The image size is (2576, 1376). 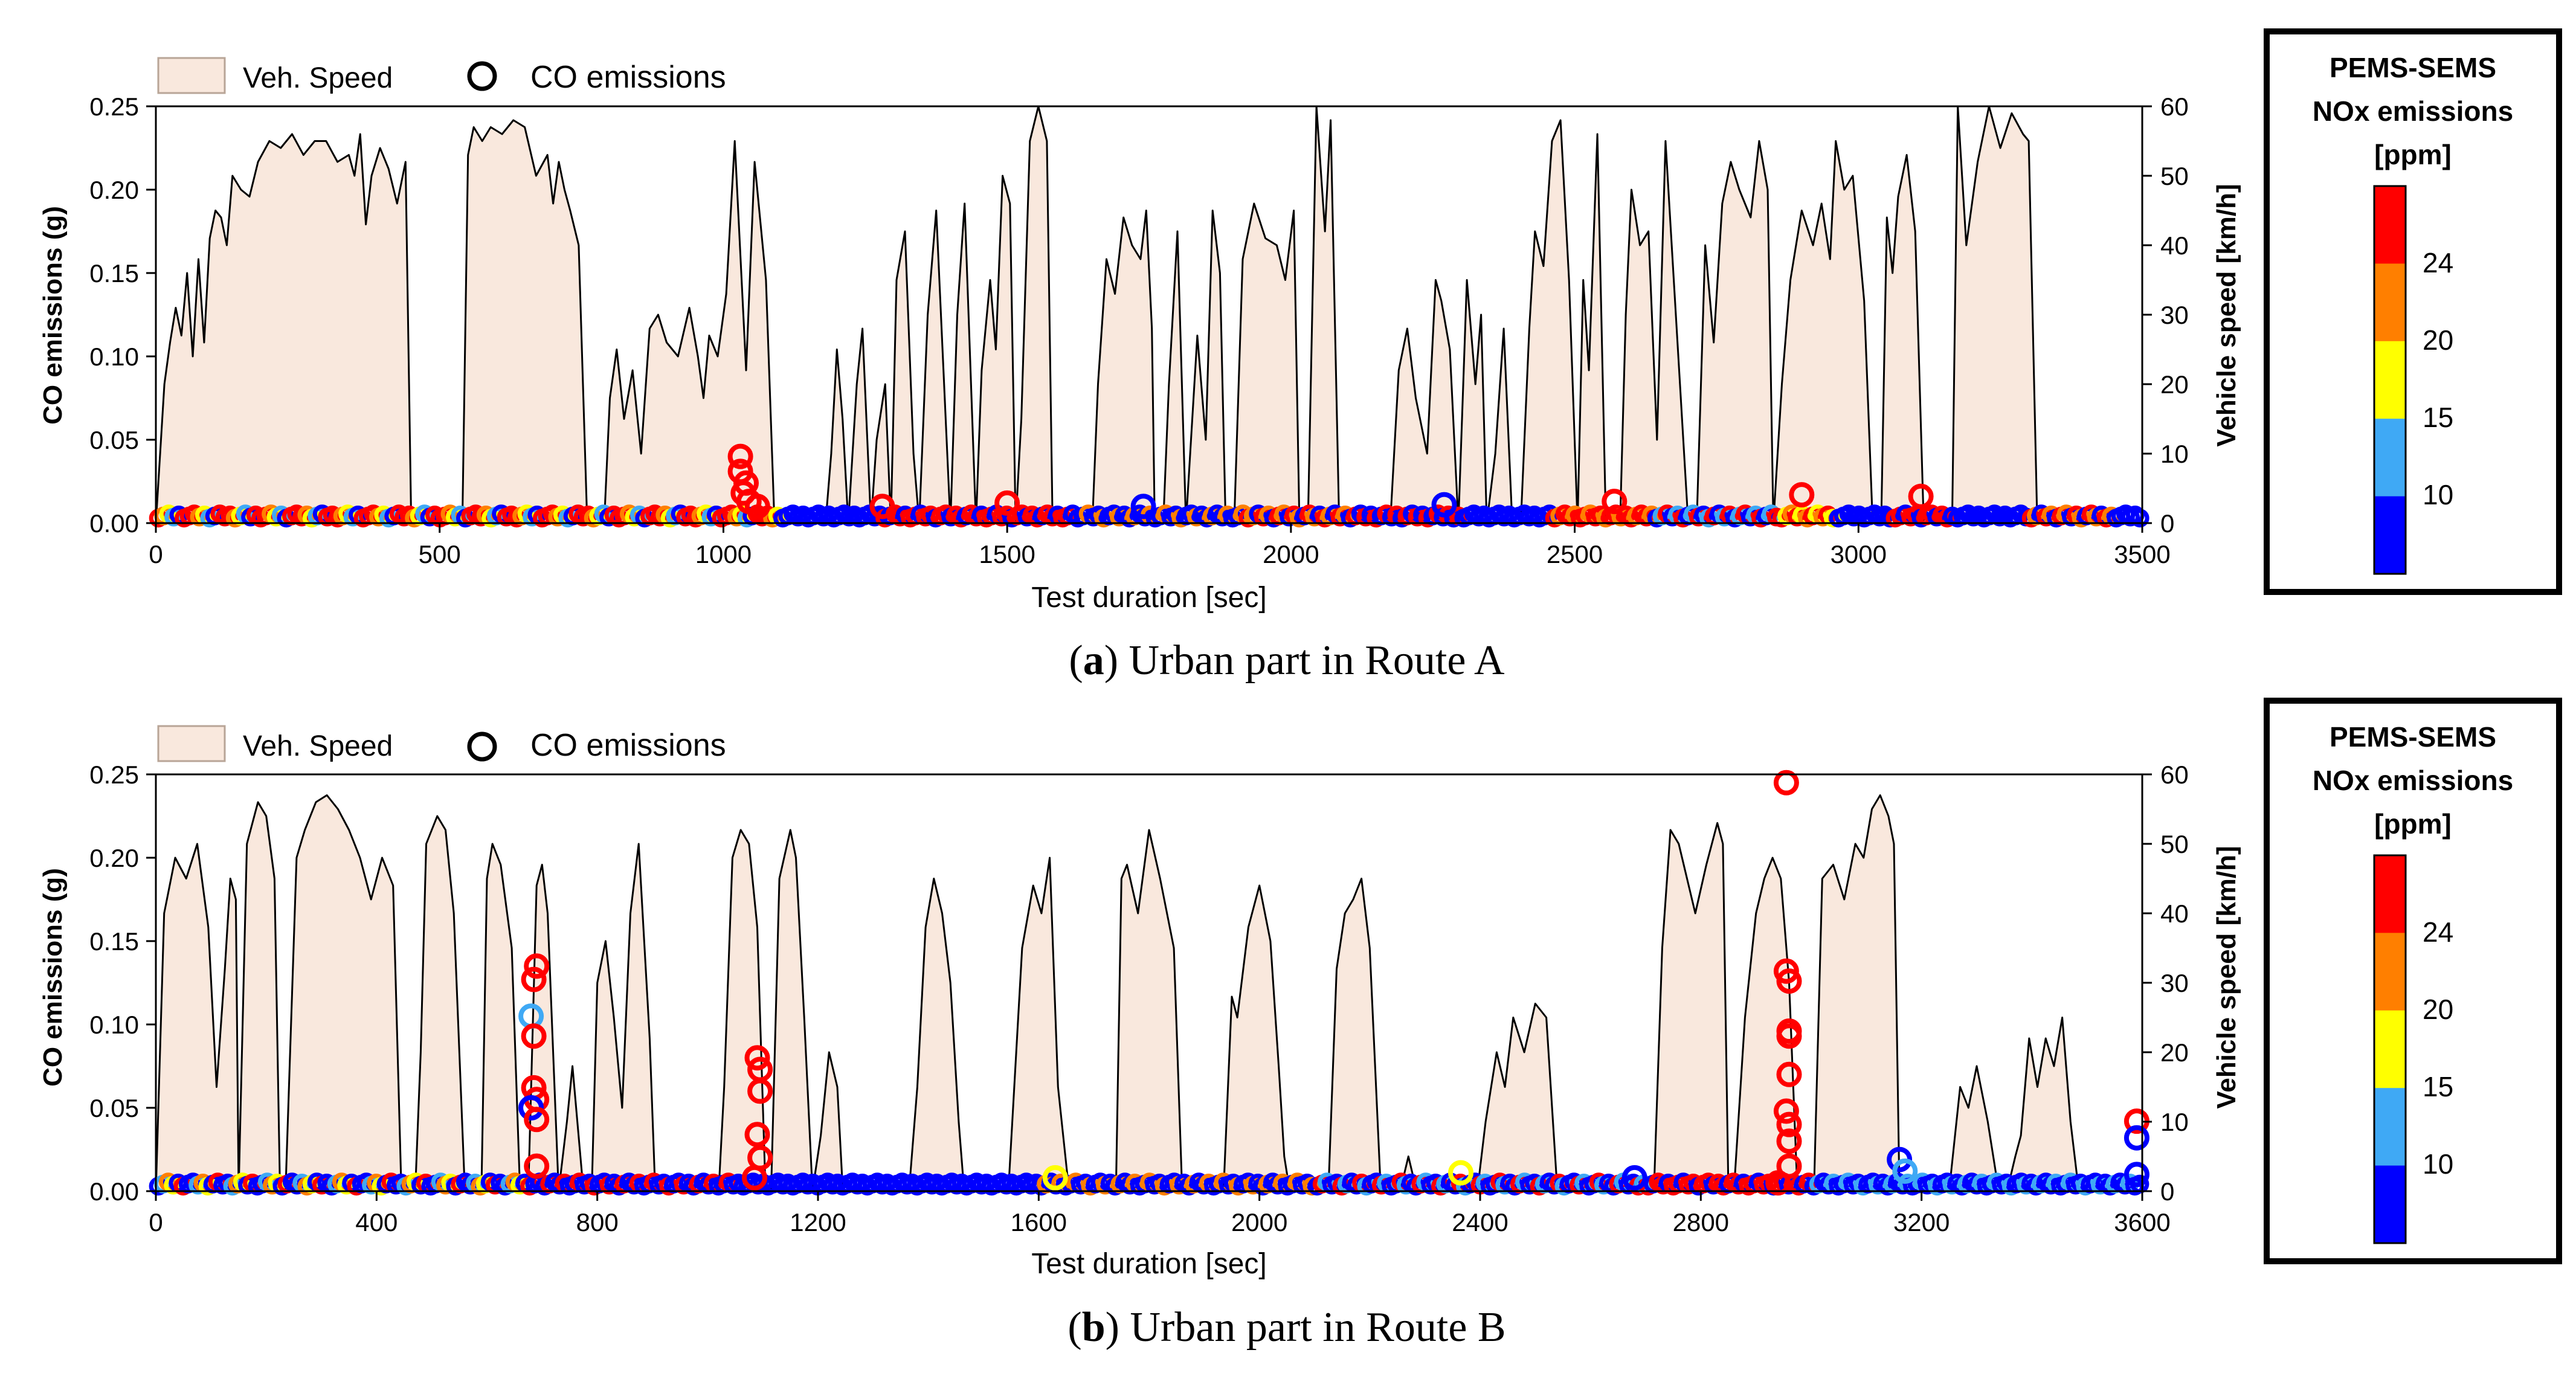 I want to click on x-tick-label: 2500, so click(x=1575, y=554).